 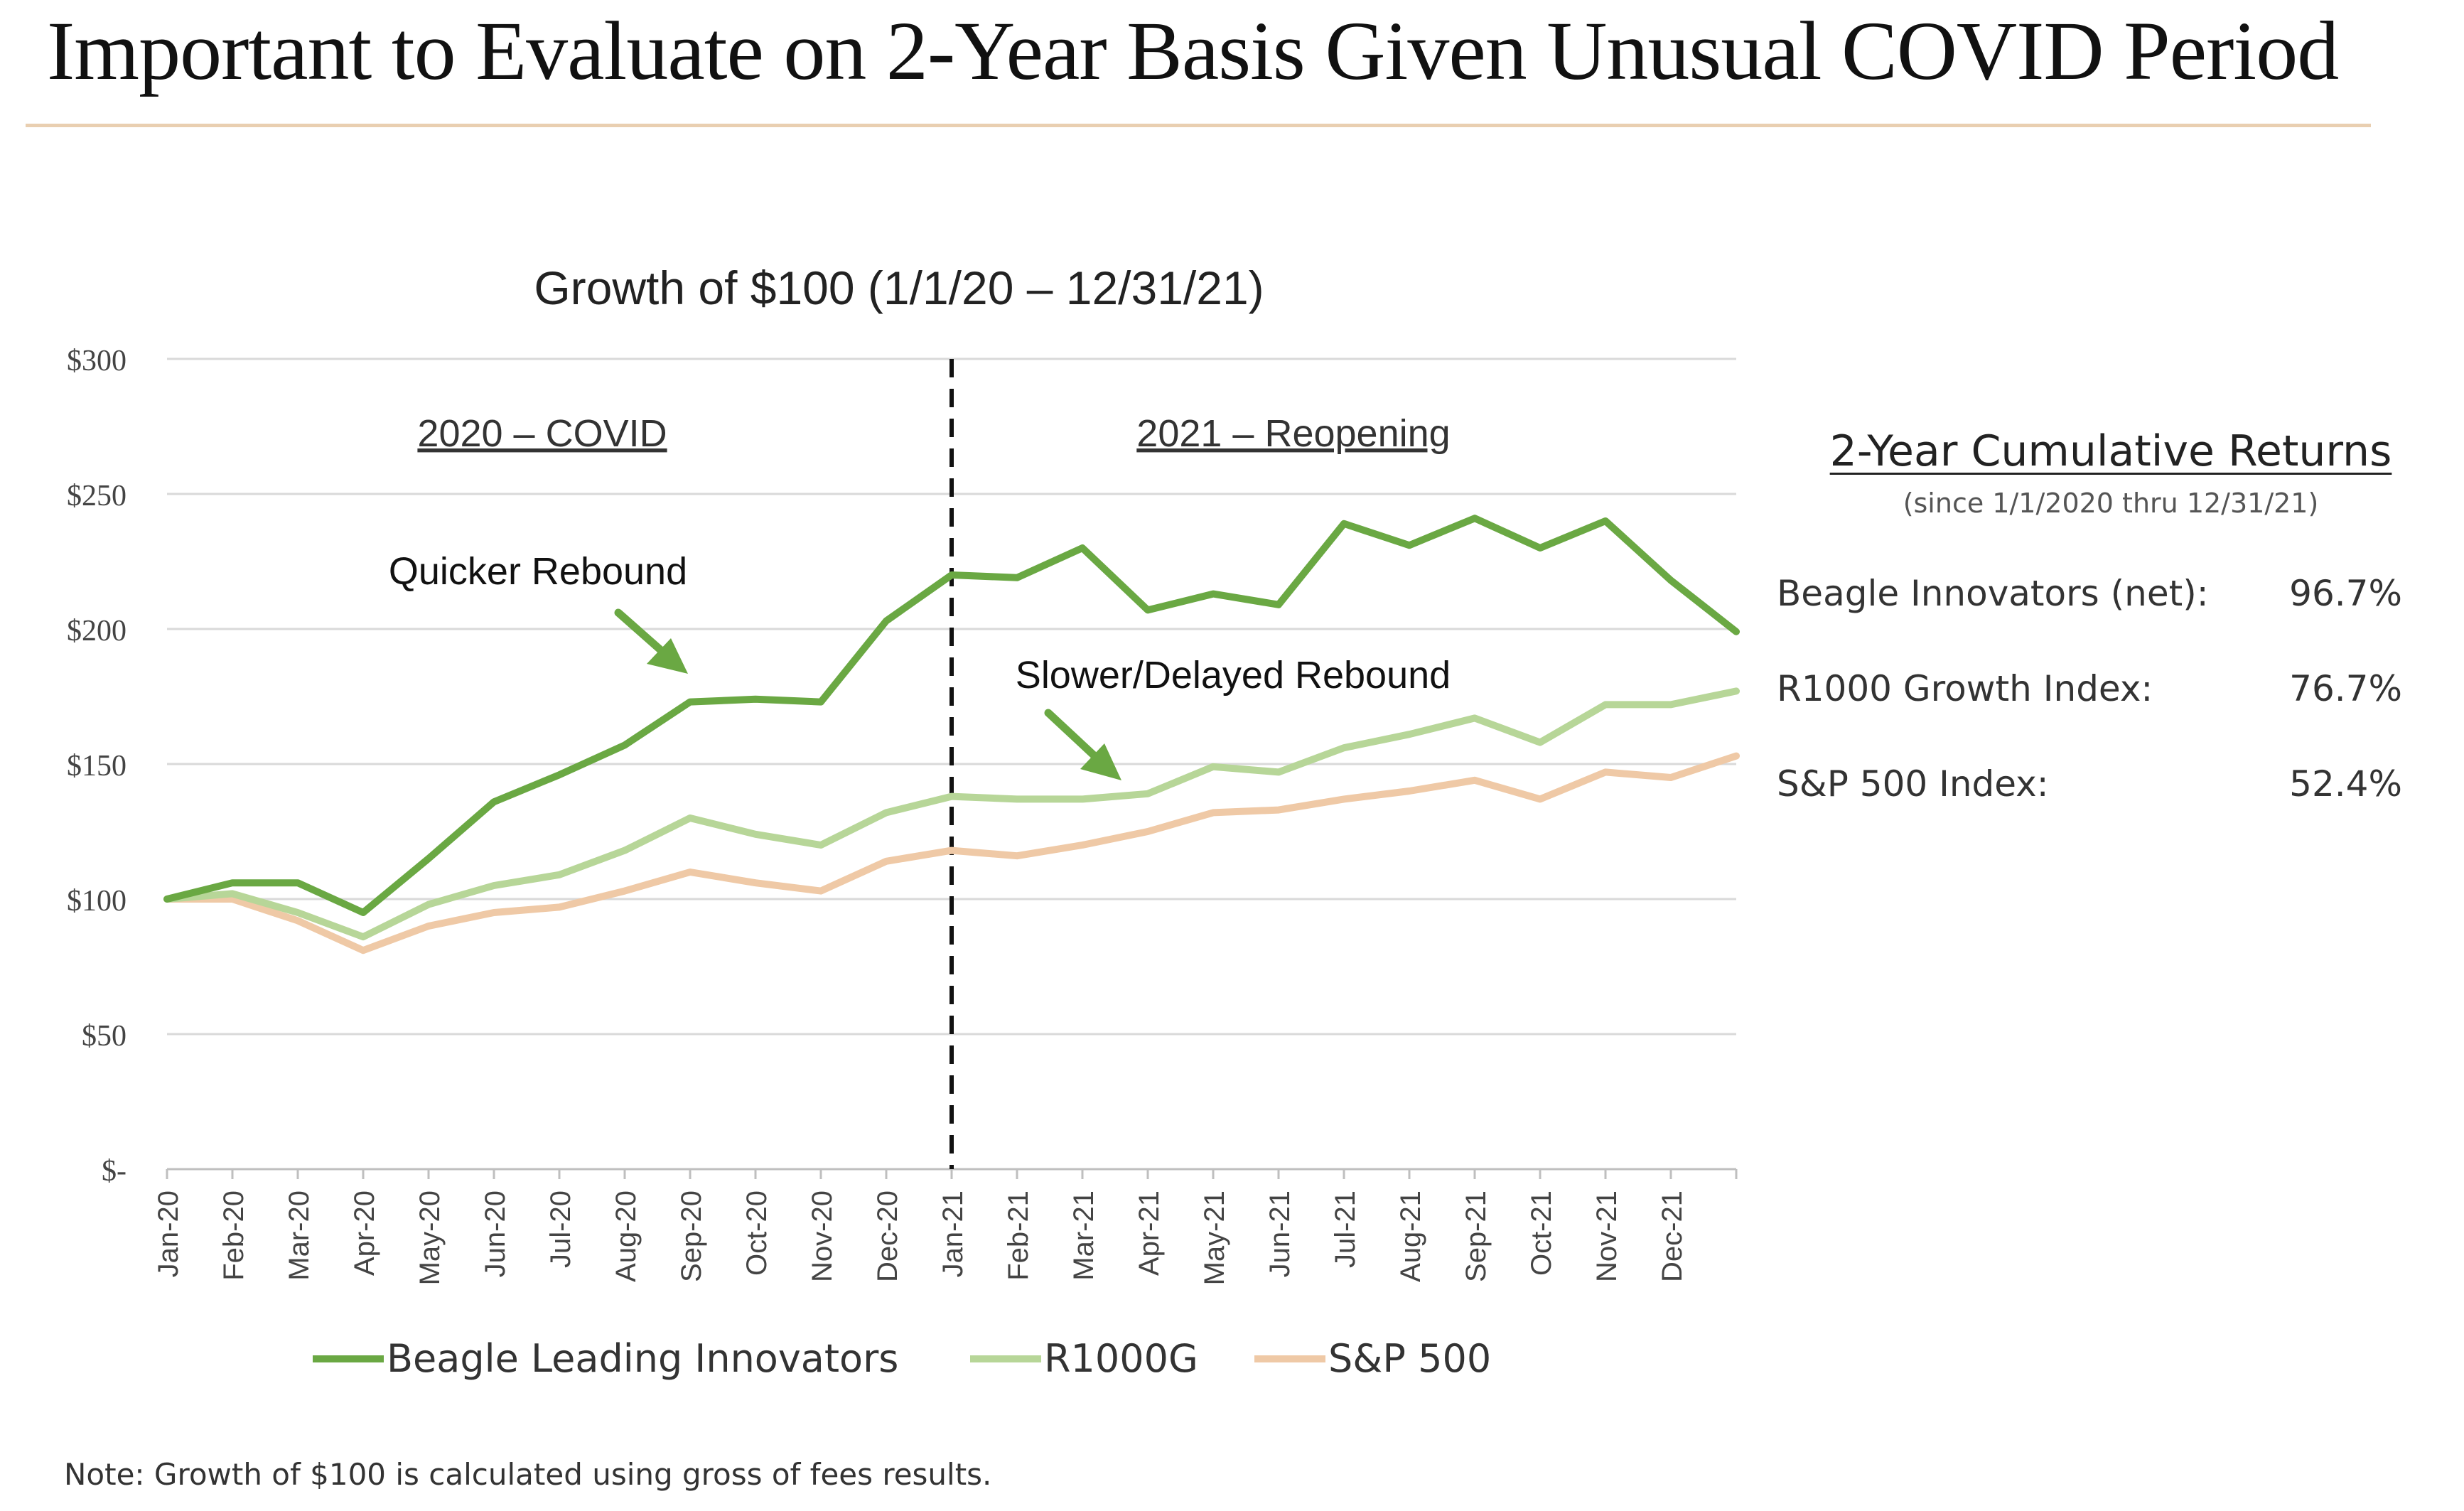 What do you see at coordinates (2089, 788) in the screenshot?
I see `summary-row: S&P 500 Index: 52.4%` at bounding box center [2089, 788].